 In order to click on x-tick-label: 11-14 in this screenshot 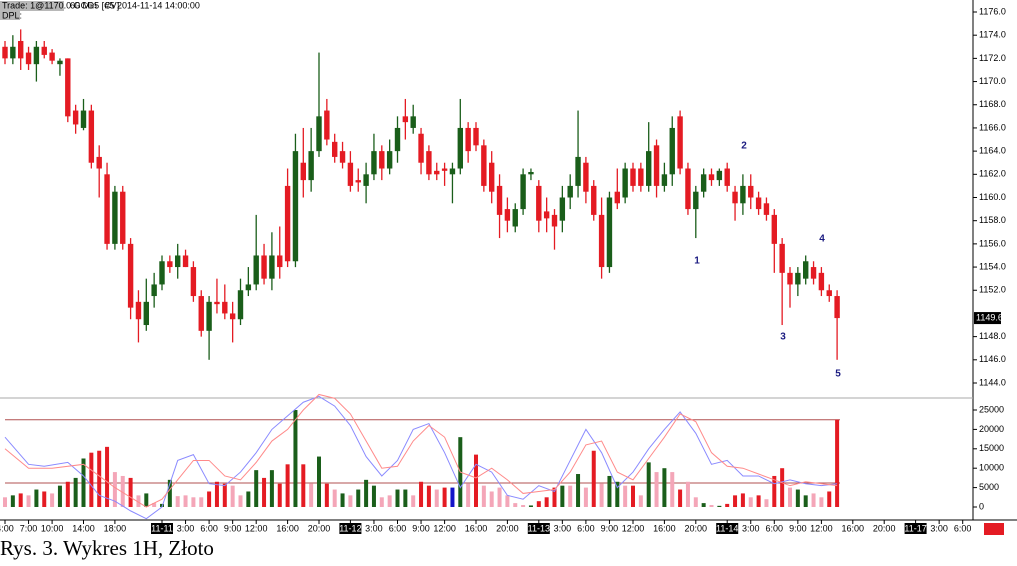, I will do `click(727, 528)`.